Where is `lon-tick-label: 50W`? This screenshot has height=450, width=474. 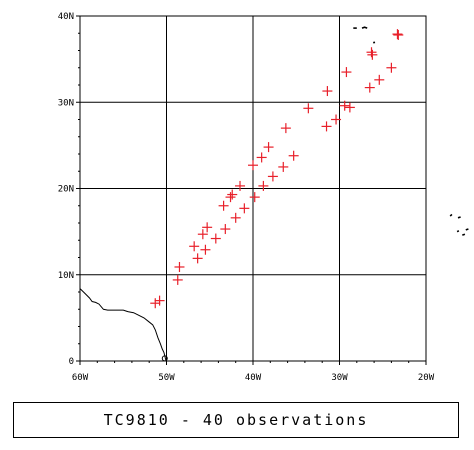
lon-tick-label: 50W is located at coordinates (166, 378).